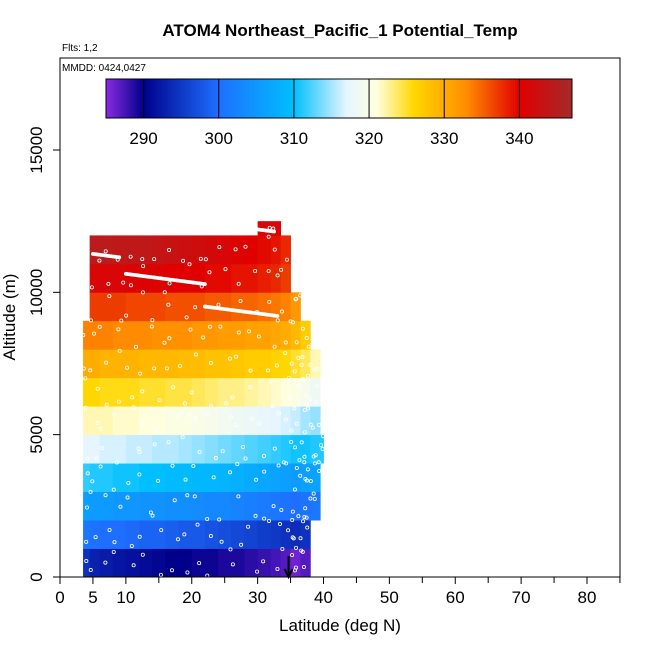 The image size is (650, 650). Describe the element at coordinates (288, 568) in the screenshot. I see `position-arrow-icon` at that location.